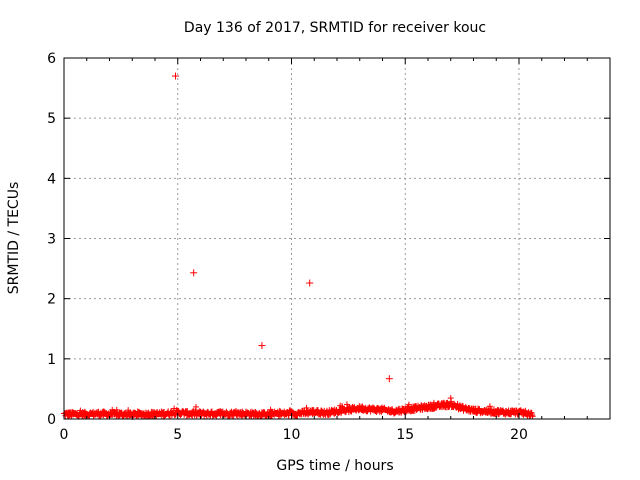  What do you see at coordinates (405, 435) in the screenshot?
I see `x-tick-label: 15` at bounding box center [405, 435].